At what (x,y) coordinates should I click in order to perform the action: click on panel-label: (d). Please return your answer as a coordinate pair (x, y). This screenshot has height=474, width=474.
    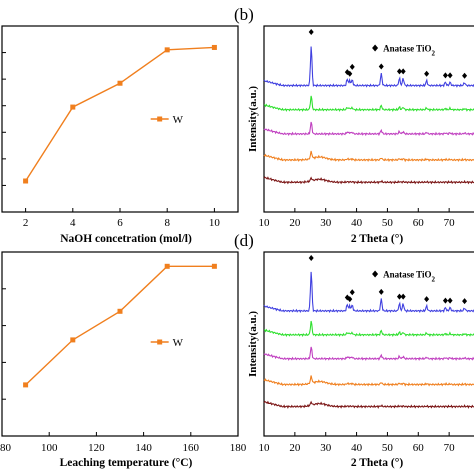
    Looking at the image, I should click on (244, 240).